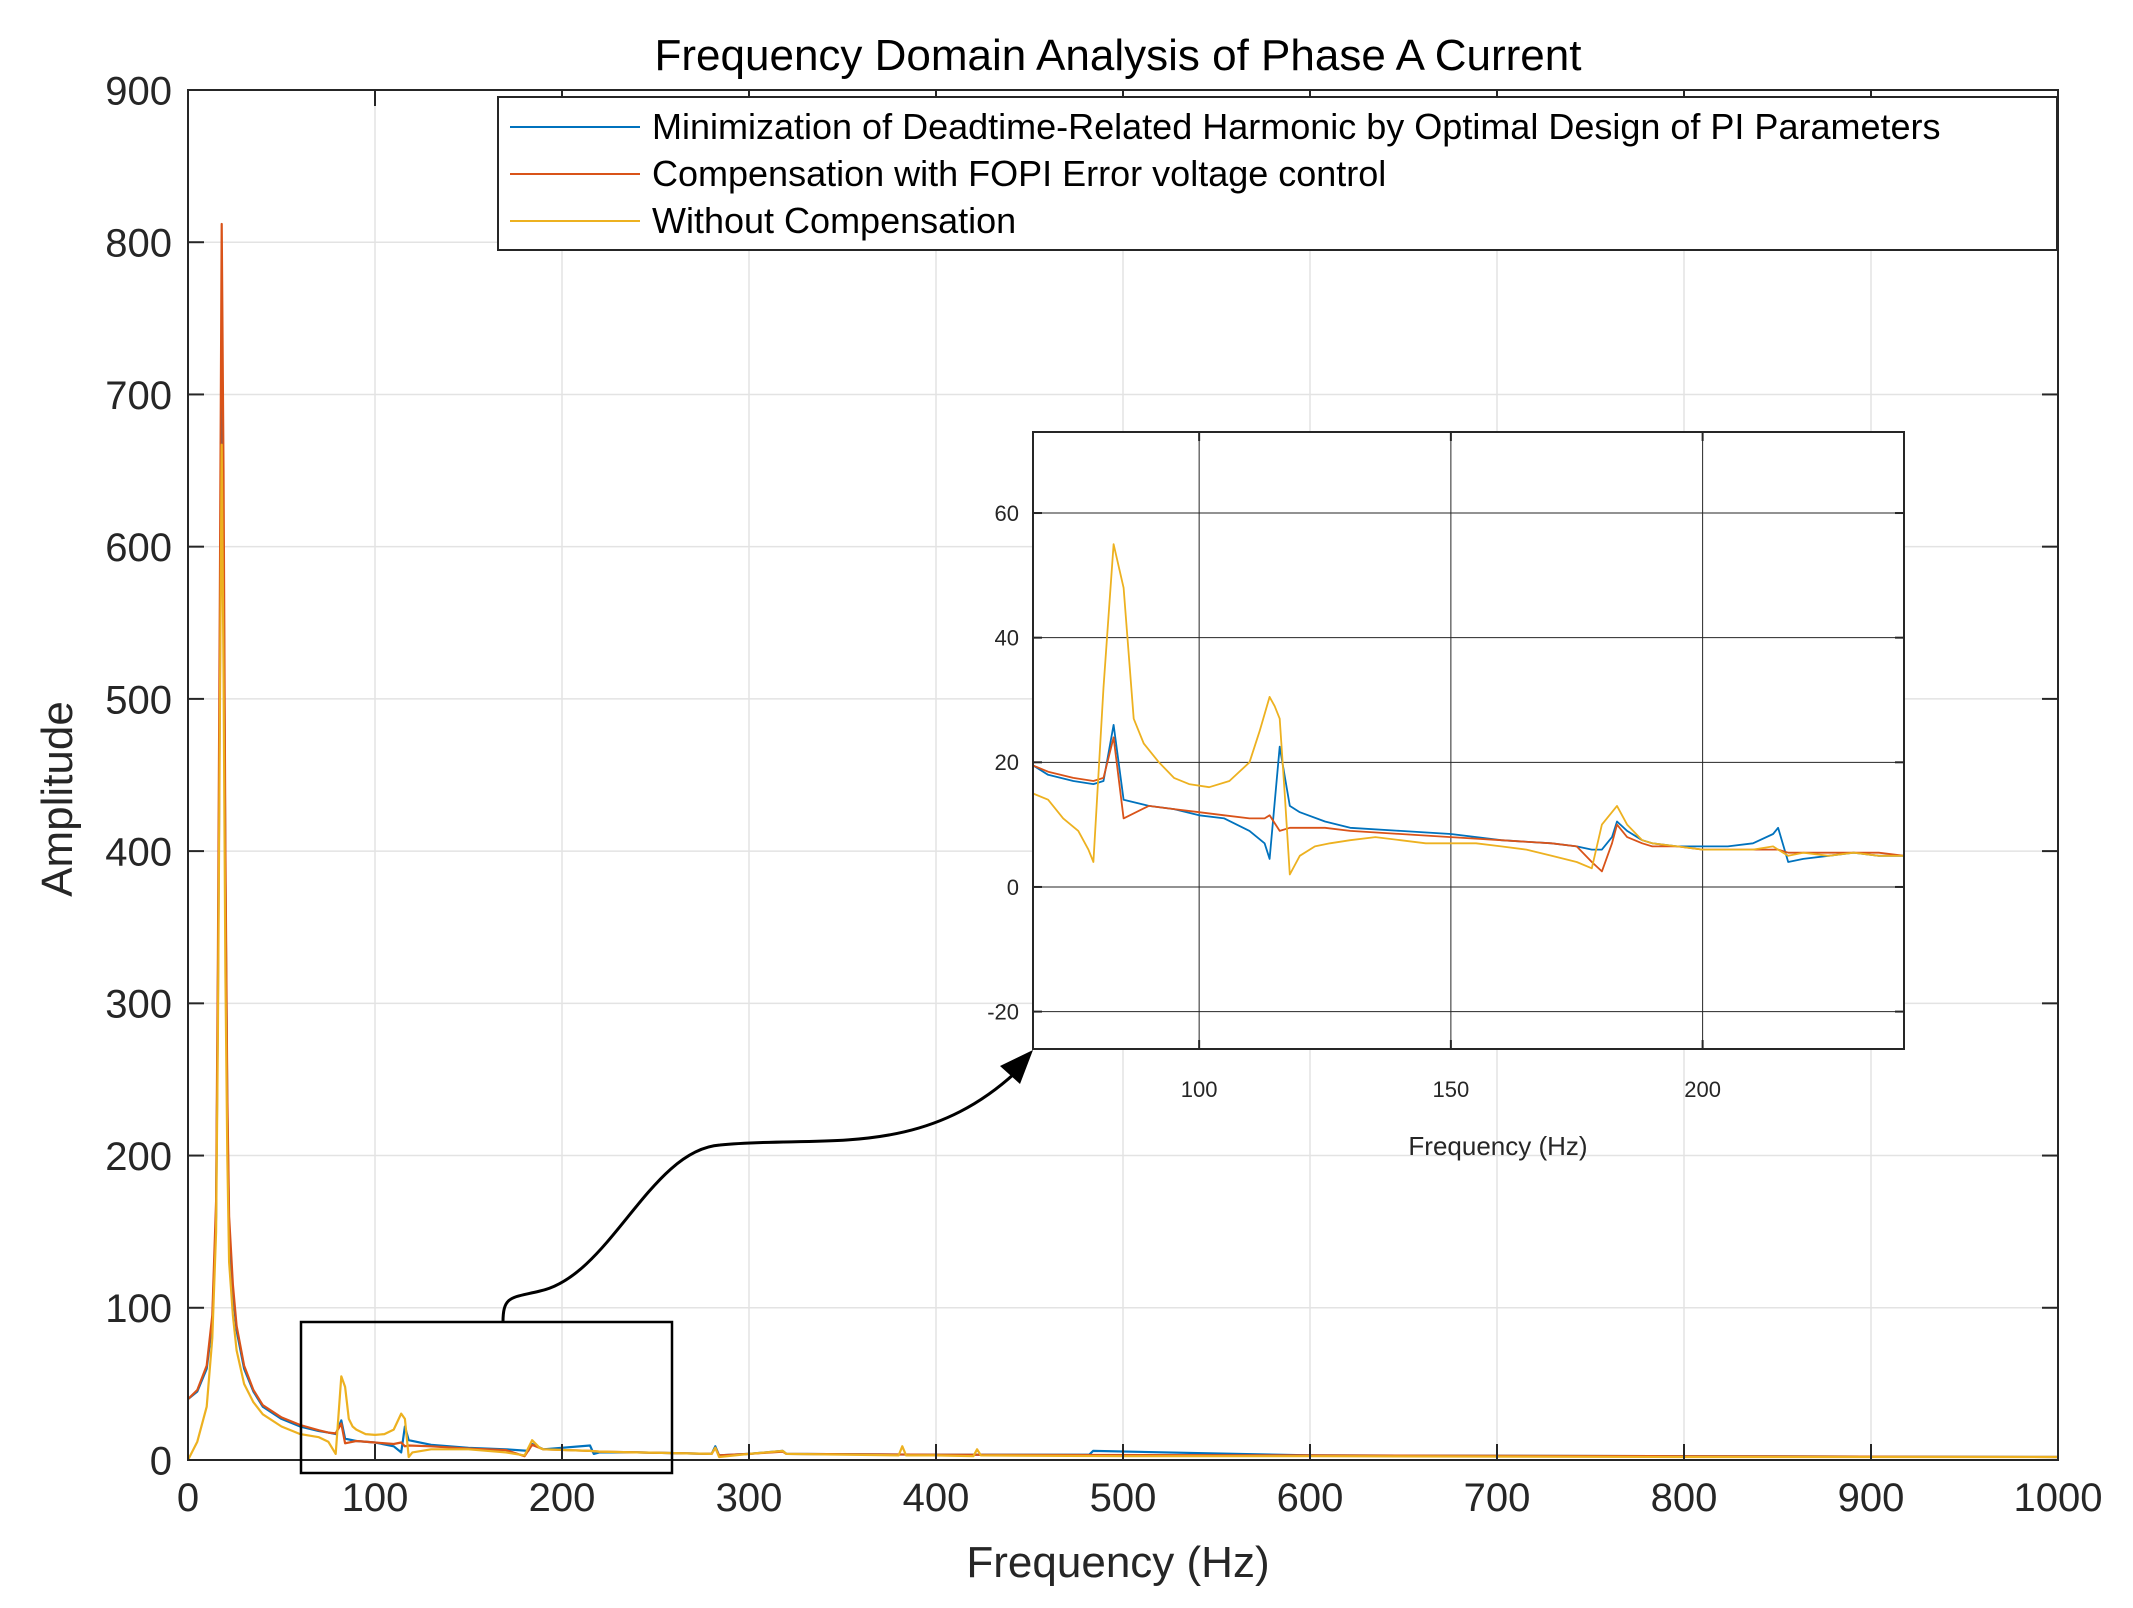  Describe the element at coordinates (1702, 1089) in the screenshot. I see `inset-x-tick-label-200: 200` at that location.